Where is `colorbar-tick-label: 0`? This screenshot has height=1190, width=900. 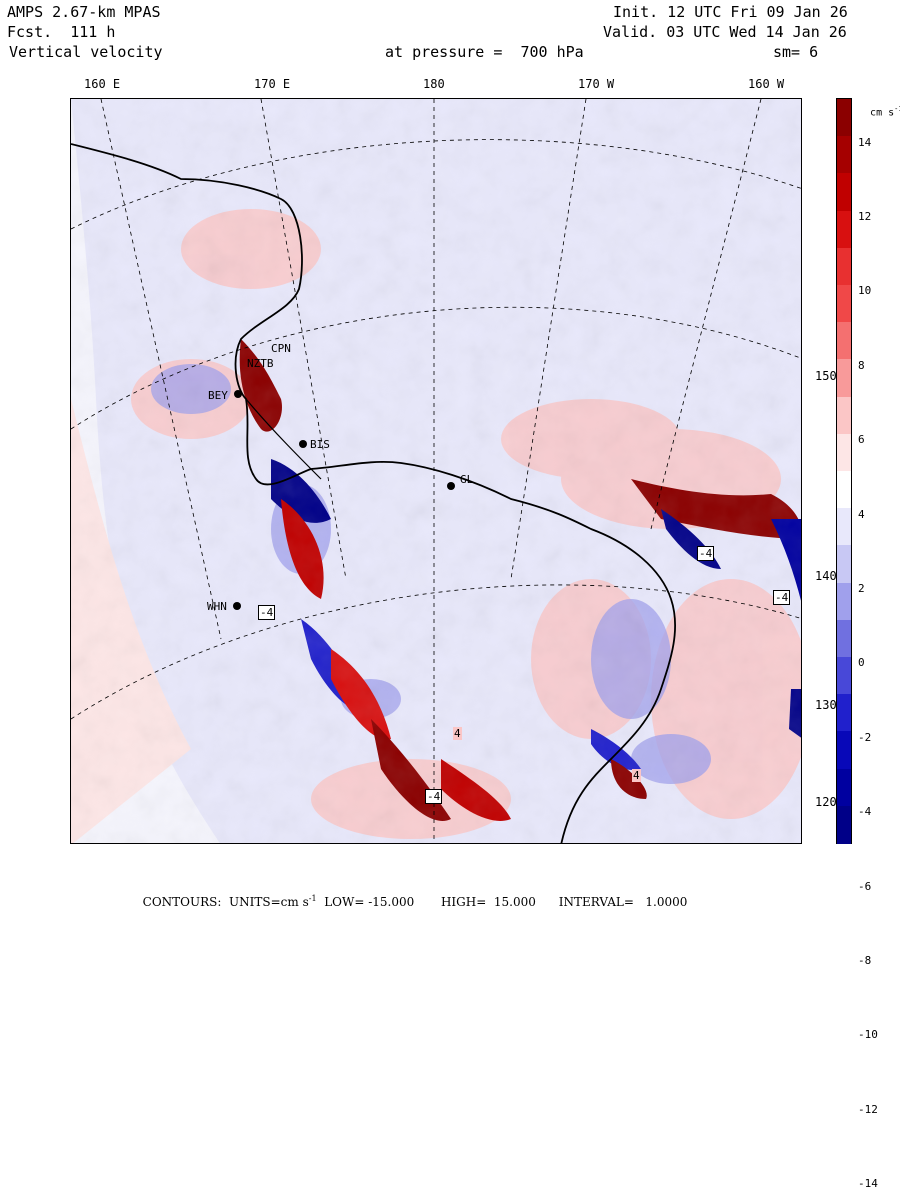 colorbar-tick-label: 0 is located at coordinates (861, 663).